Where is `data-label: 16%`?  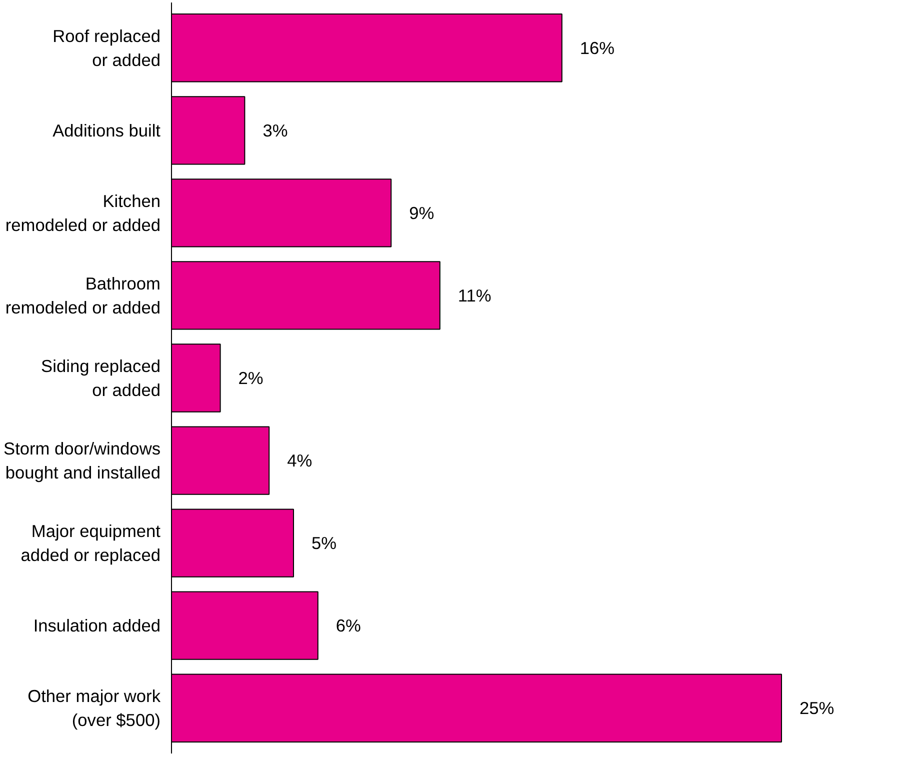
data-label: 16% is located at coordinates (597, 48).